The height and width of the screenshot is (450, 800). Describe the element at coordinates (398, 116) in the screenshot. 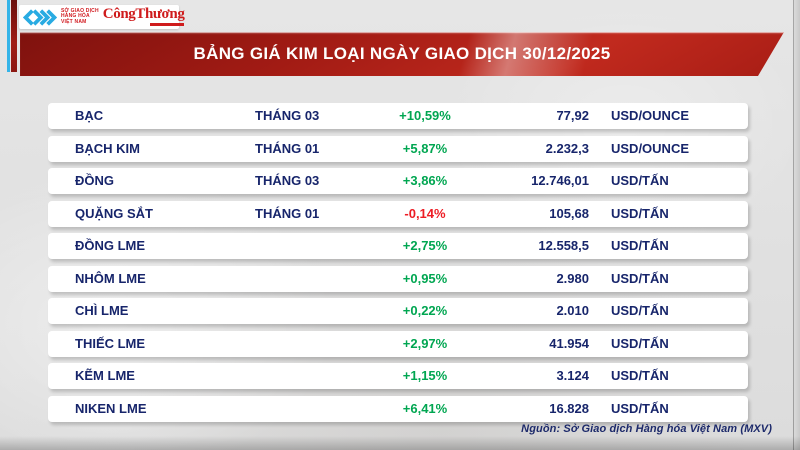

I see `table-row: BẠC THÁNG 03 +10,59% 77,92 USD/OUNCE` at that location.